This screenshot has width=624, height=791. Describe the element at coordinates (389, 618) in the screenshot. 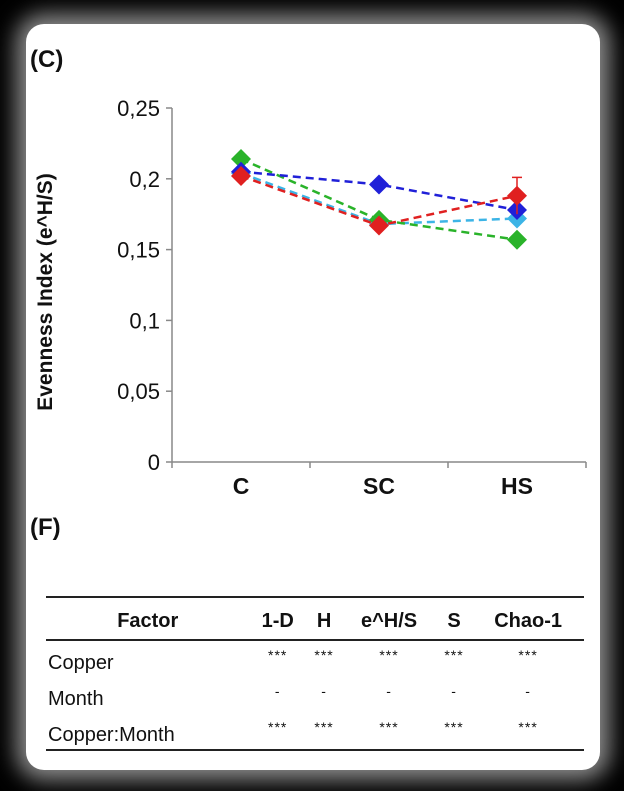

I see `table-header-cell: e^H/S` at that location.